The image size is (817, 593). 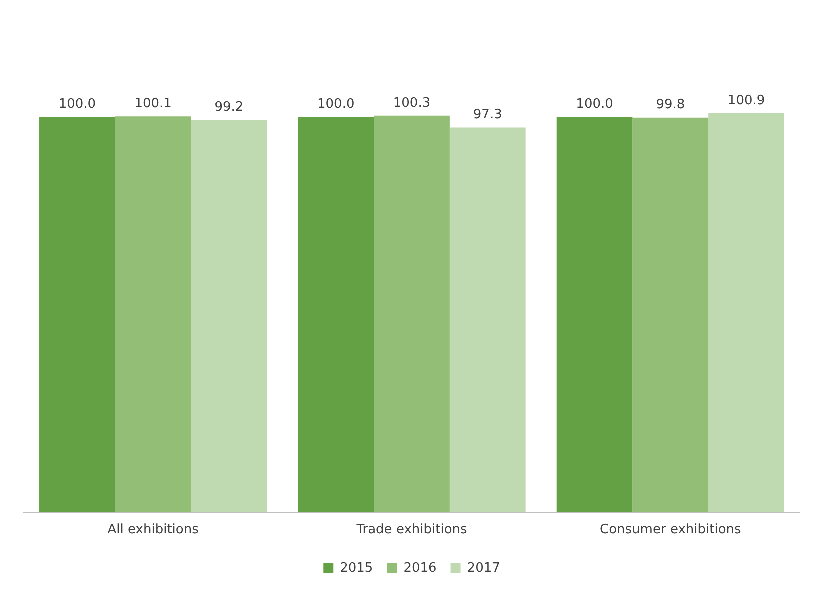 I want to click on data-label: 100.1, so click(x=153, y=104).